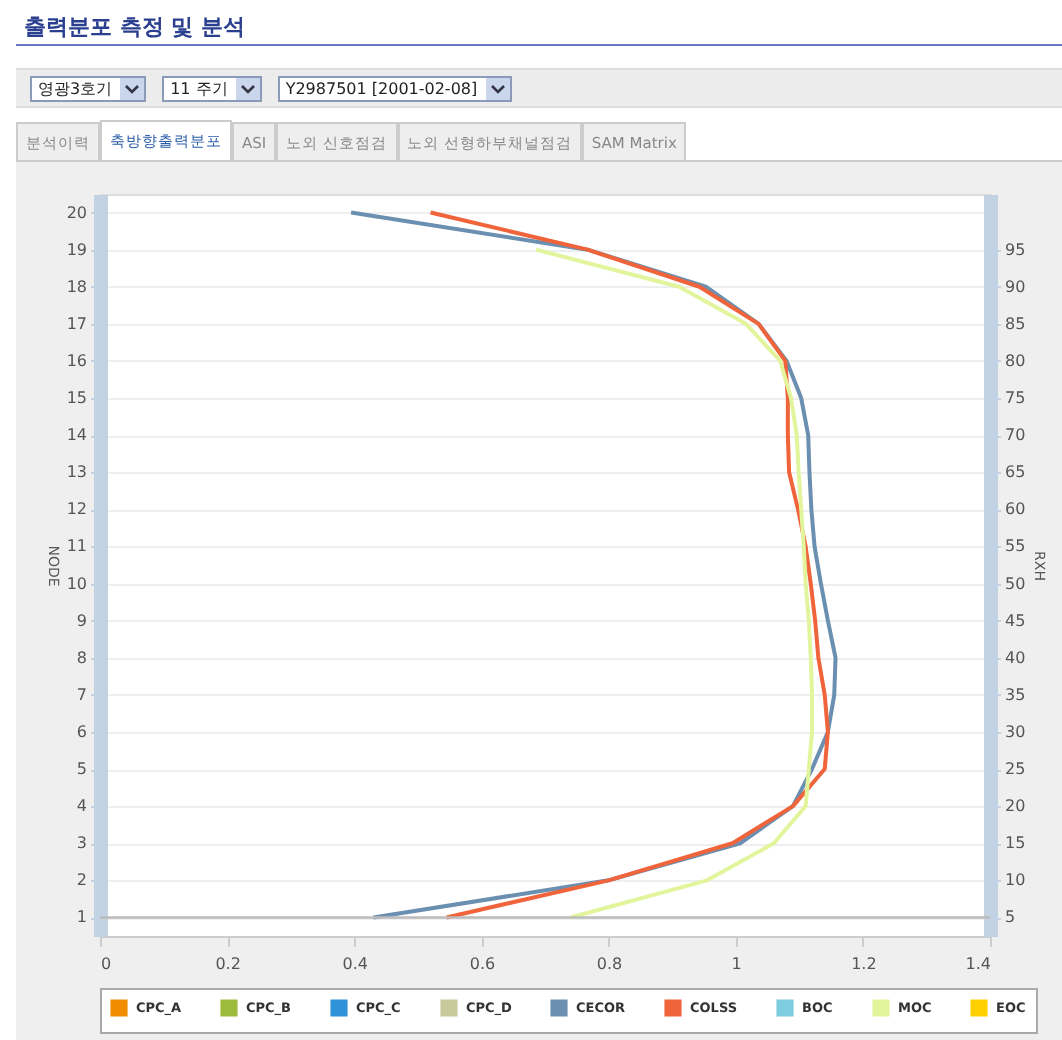 This screenshot has width=1062, height=1040. What do you see at coordinates (1015, 546) in the screenshot?
I see `y2-tick-label: 55` at bounding box center [1015, 546].